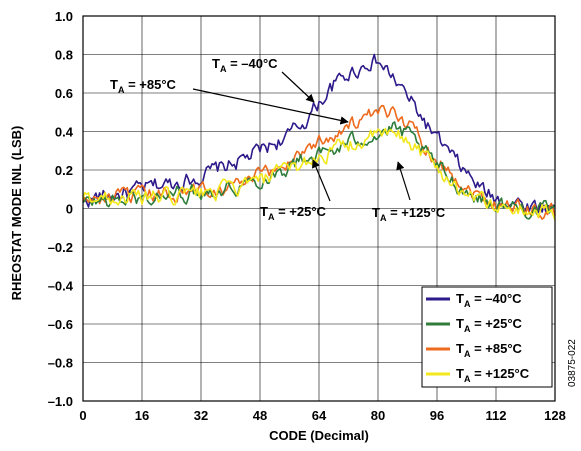  What do you see at coordinates (319, 415) in the screenshot?
I see `x-tick-label: 64` at bounding box center [319, 415].